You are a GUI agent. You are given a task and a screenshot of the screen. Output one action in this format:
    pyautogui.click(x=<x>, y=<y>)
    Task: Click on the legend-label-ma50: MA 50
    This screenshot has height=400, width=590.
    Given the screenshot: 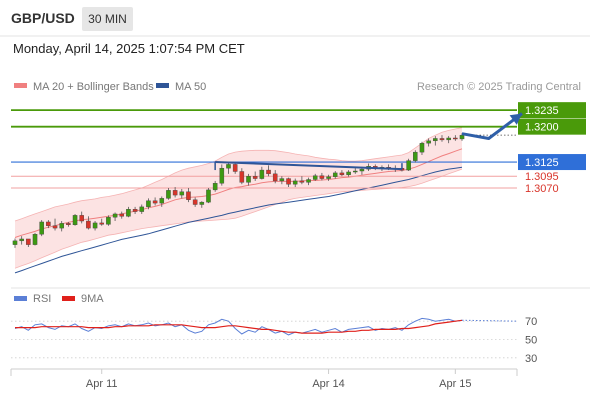 What is the action you would take?
    pyautogui.click(x=190, y=87)
    